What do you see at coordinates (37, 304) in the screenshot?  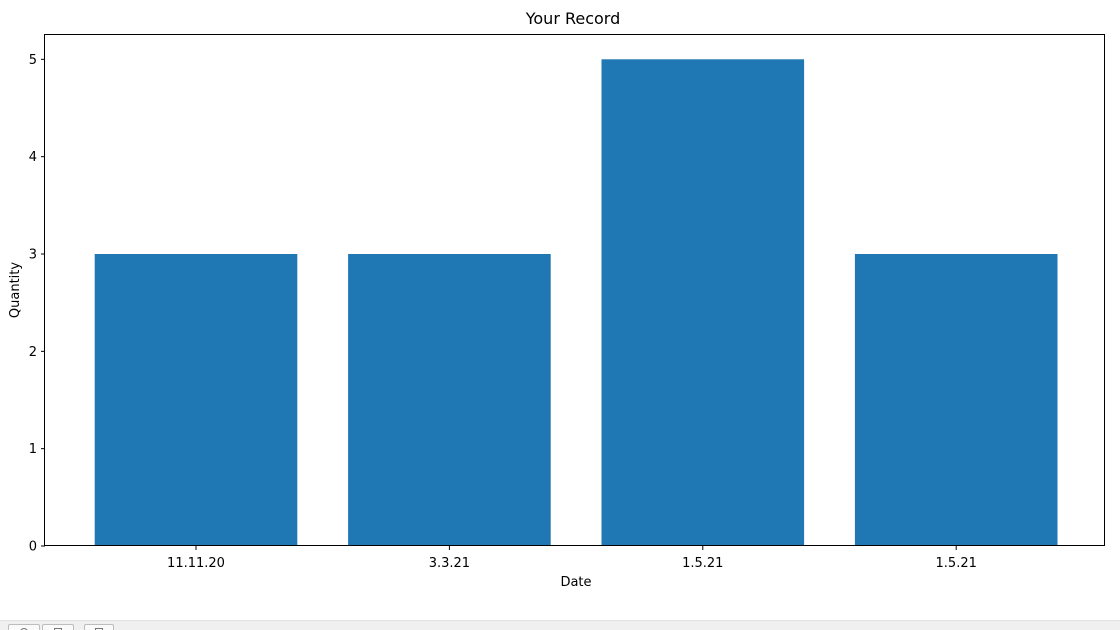 I see `y-axis: 0 1 2 3 4 5` at bounding box center [37, 304].